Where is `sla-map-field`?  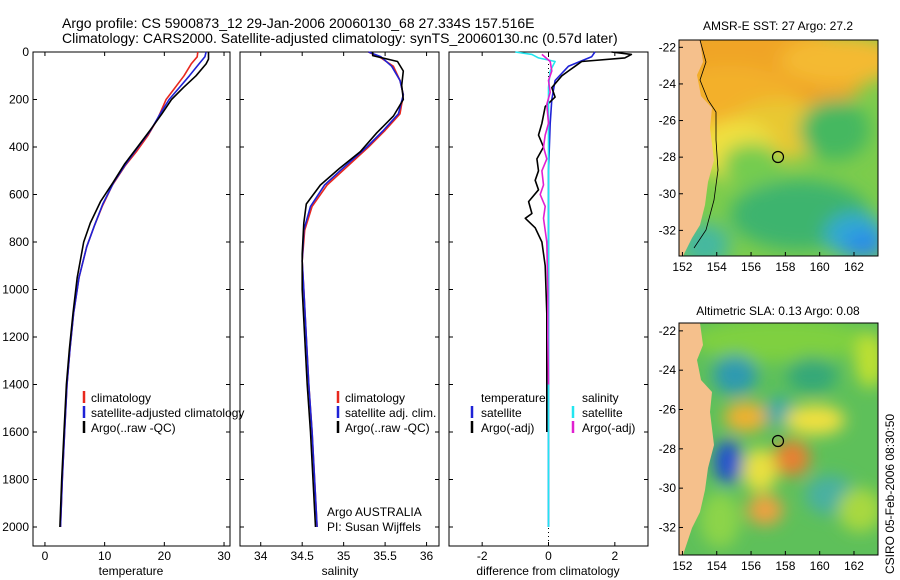
sla-map-field is located at coordinates (778, 439).